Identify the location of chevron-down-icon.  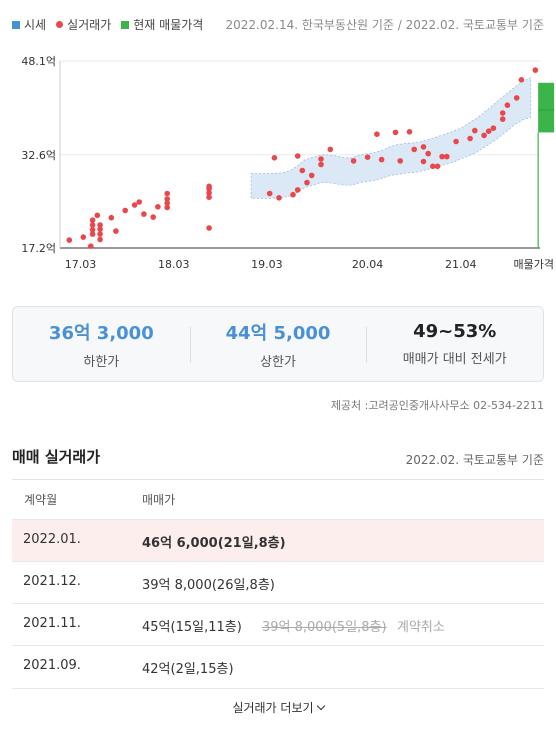
(320, 706).